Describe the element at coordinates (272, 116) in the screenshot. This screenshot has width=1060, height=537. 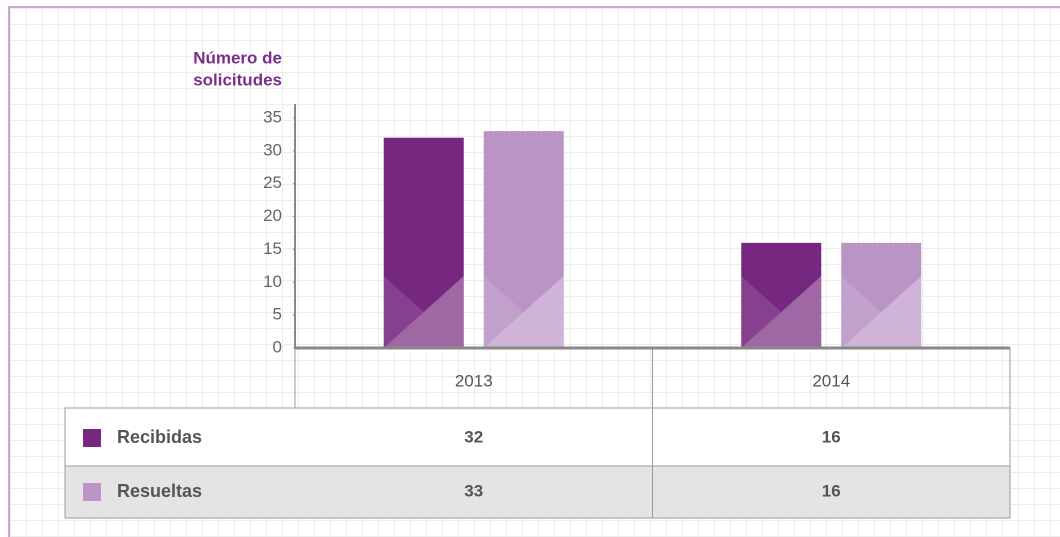
I see `y-tick-label: 35` at that location.